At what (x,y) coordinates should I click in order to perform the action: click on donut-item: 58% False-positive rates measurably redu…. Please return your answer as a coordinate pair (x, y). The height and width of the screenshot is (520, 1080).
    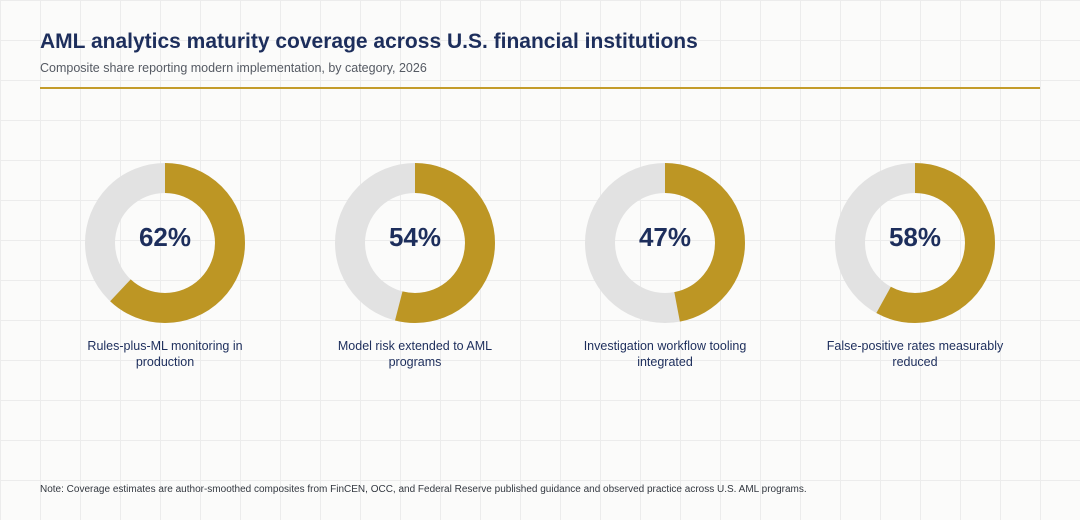
    Looking at the image, I should click on (915, 268).